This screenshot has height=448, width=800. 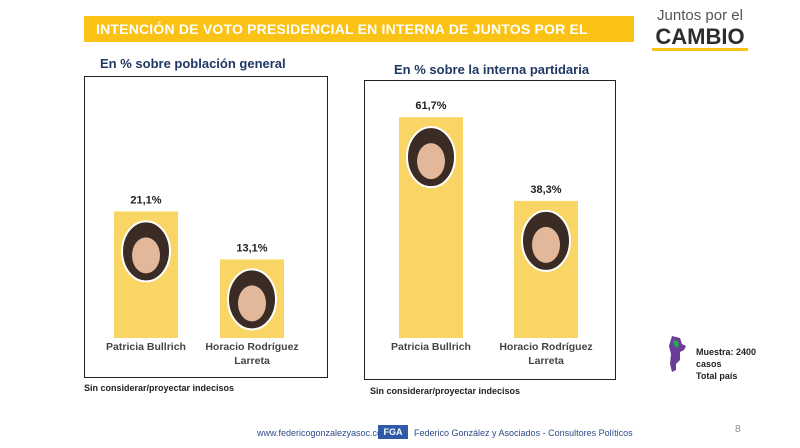 I want to click on juntos-por-el-cambio-logo: Juntos por el CAMBIO, so click(x=700, y=30).